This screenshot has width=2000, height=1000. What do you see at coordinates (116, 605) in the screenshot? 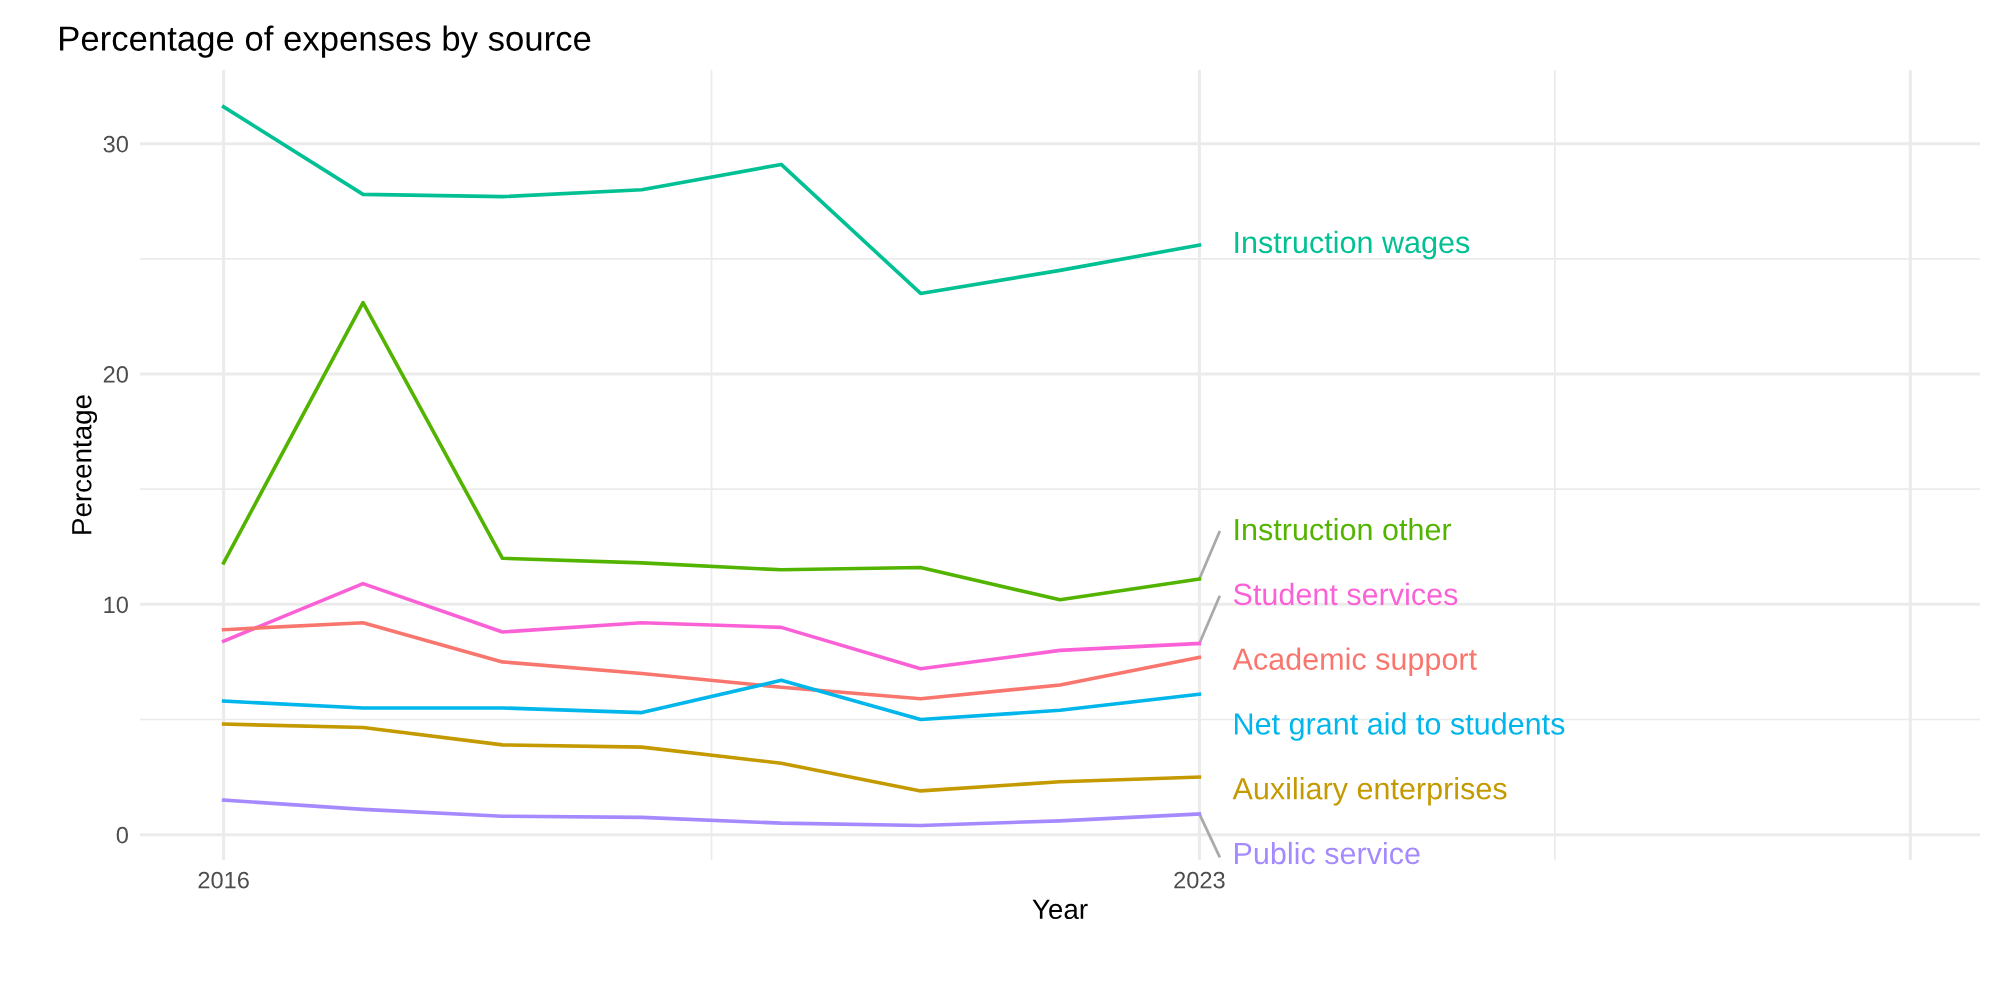
I see `y-tick-label: 10` at bounding box center [116, 605].